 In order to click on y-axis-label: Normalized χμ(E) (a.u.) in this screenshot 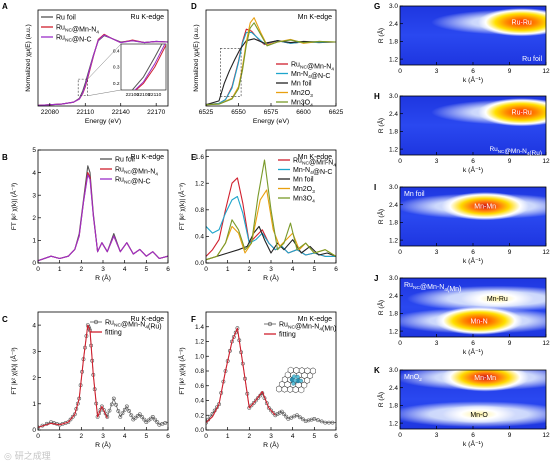, I will do `click(196, 57)`.